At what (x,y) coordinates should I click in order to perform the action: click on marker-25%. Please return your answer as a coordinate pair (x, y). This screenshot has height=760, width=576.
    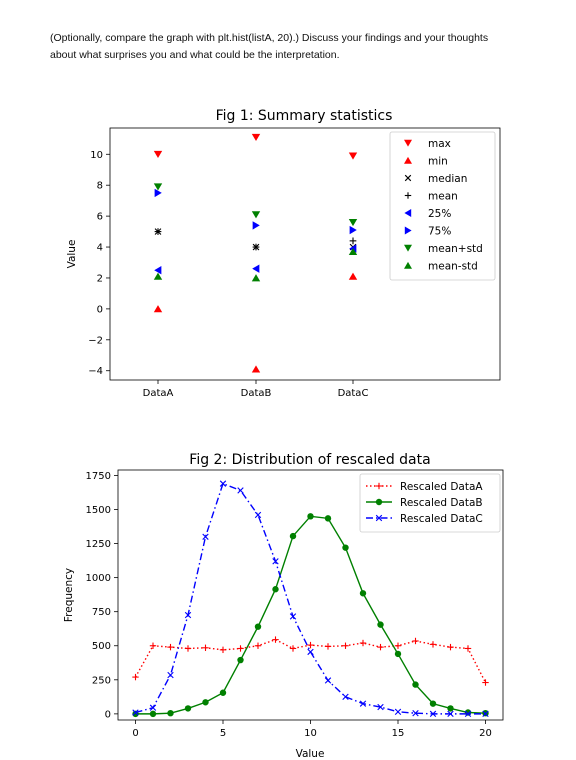
    Looking at the image, I should click on (256, 268).